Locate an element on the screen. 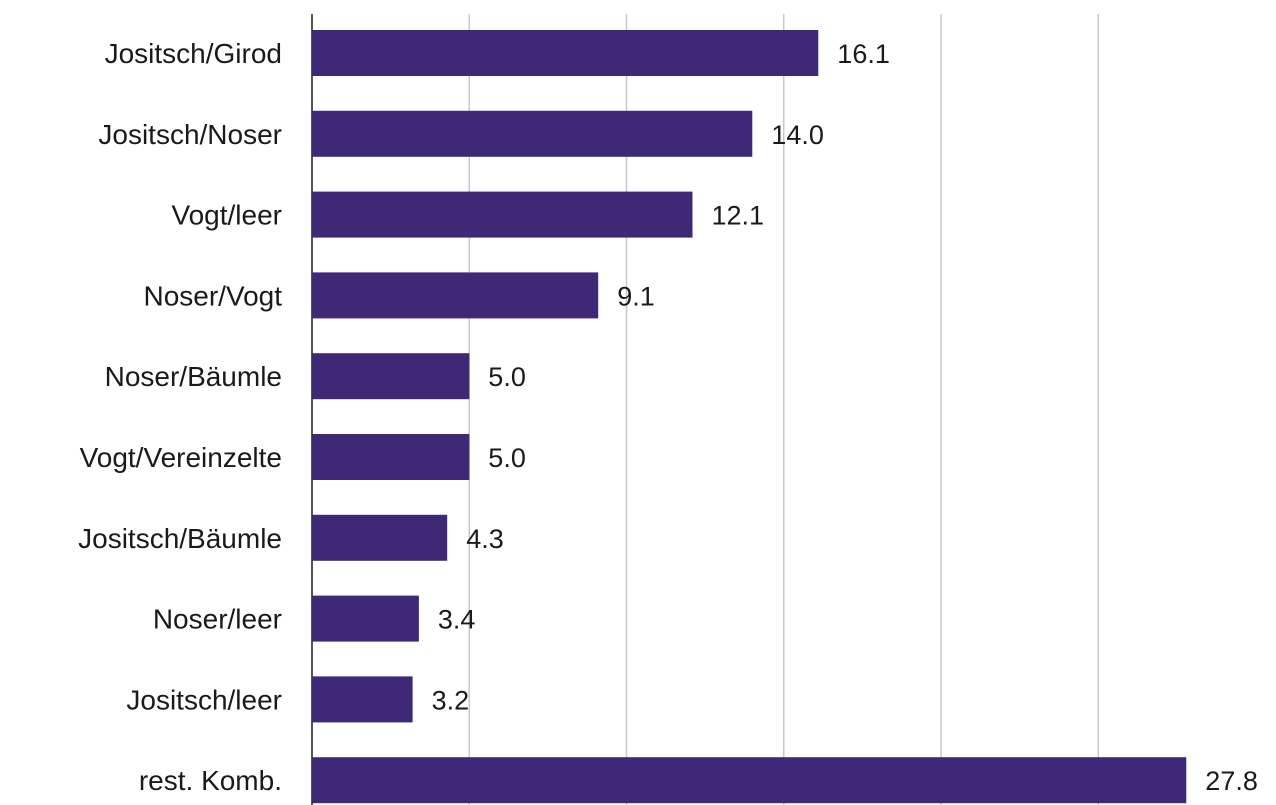  category-label: Jositsch/Bäumle is located at coordinates (180, 538).